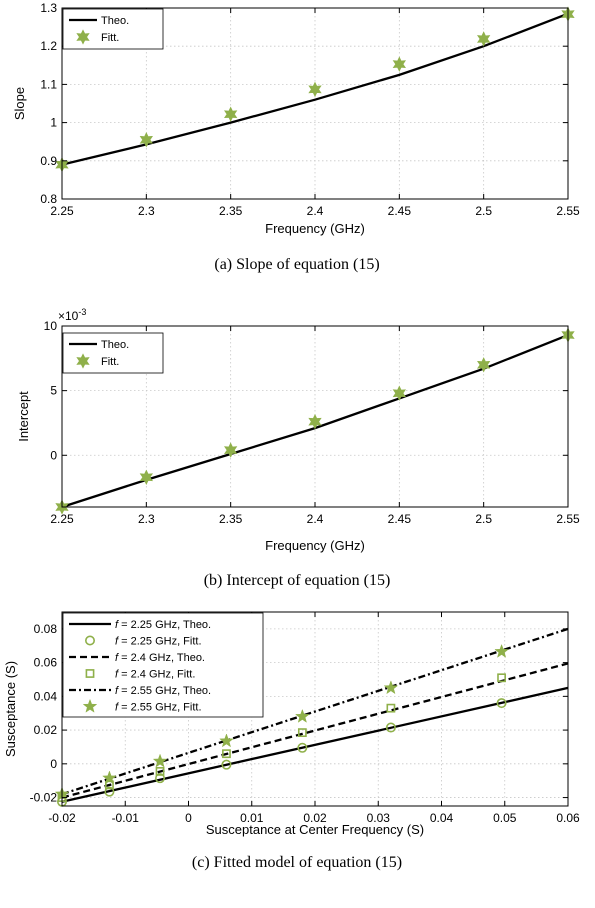  Describe the element at coordinates (23, 416) in the screenshot. I see `y-axis-label: Intercept` at that location.